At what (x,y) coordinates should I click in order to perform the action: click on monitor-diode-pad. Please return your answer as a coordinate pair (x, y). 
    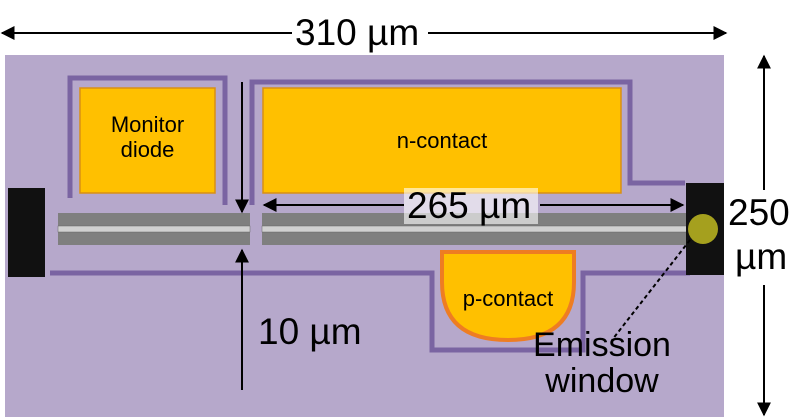
    Looking at the image, I should click on (147, 140).